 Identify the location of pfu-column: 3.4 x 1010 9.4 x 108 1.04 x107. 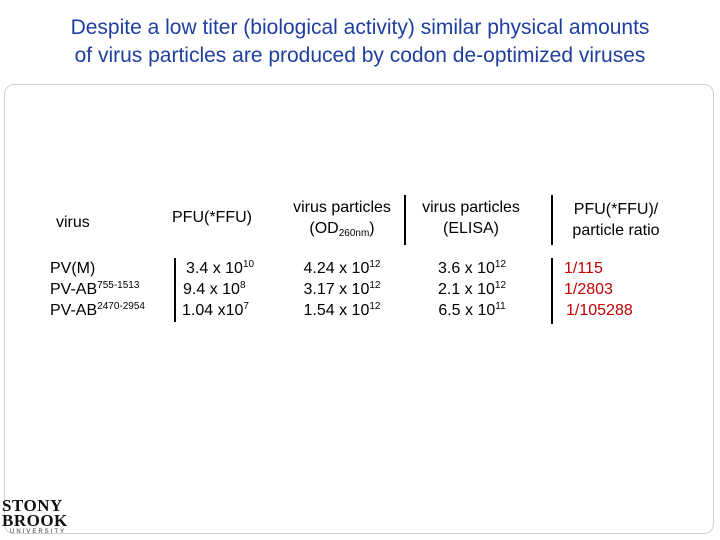
(228, 289).